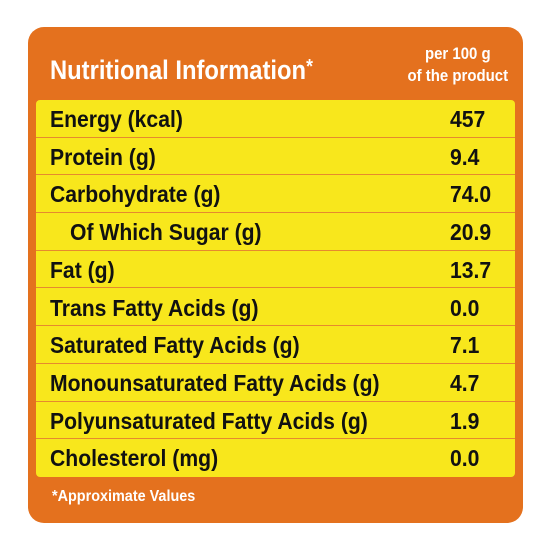  Describe the element at coordinates (458, 65) in the screenshot. I see `serving-basis: per 100 g of the product` at that location.